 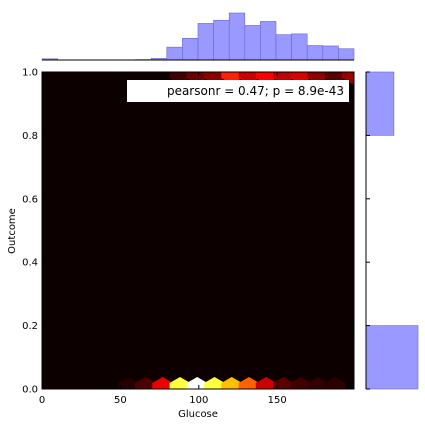 I want to click on marginal-x-histogram, so click(x=198, y=36).